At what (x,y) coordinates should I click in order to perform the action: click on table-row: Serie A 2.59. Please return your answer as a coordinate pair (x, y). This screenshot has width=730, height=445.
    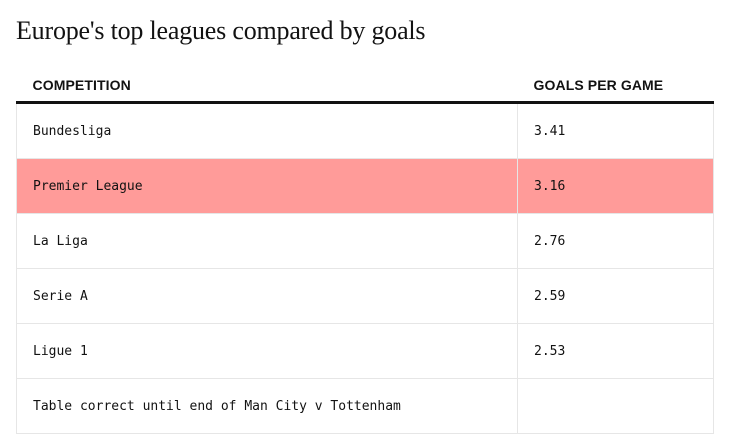
    Looking at the image, I should click on (365, 296).